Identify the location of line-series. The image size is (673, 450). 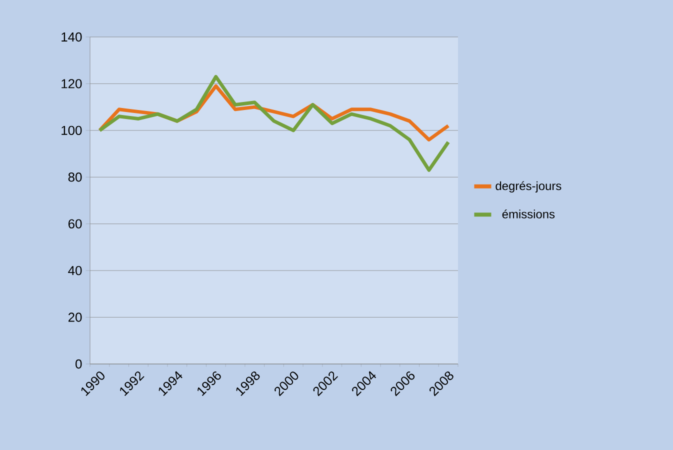
(274, 123).